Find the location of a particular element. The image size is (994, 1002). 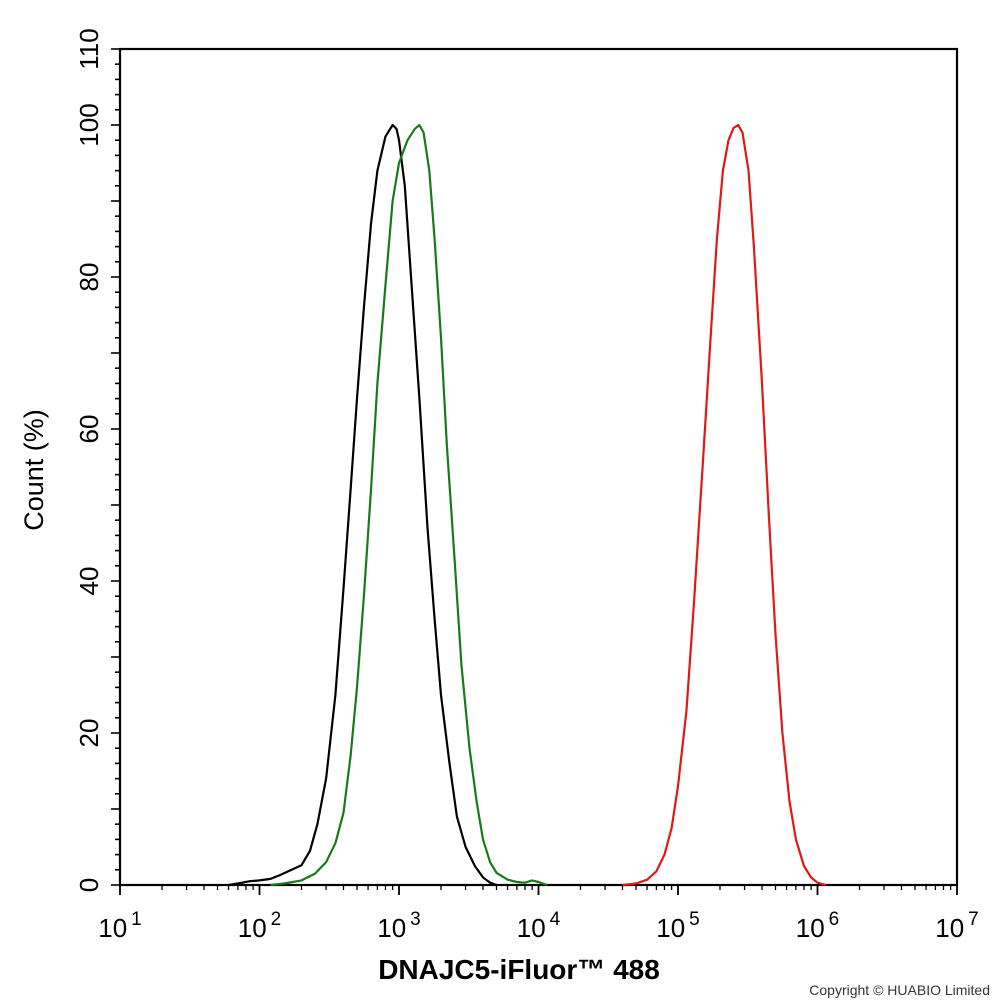

copyright-notice: Copyright © HUABIO Limited is located at coordinates (899, 990).